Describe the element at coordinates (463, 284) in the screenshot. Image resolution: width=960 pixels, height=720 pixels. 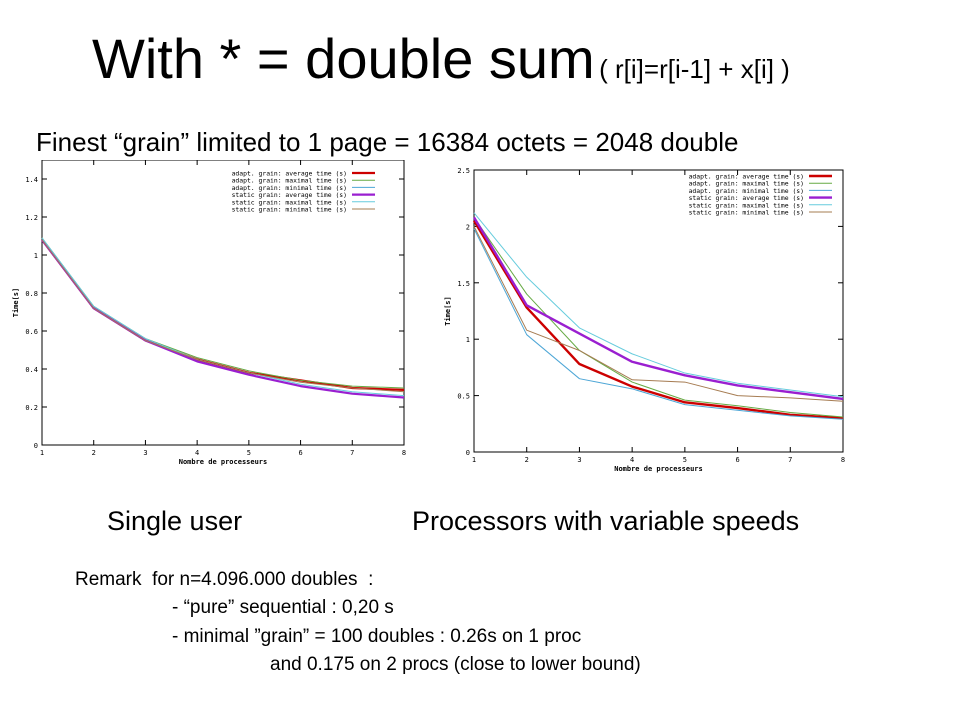
I see `y-tick-label: 1.5` at that location.